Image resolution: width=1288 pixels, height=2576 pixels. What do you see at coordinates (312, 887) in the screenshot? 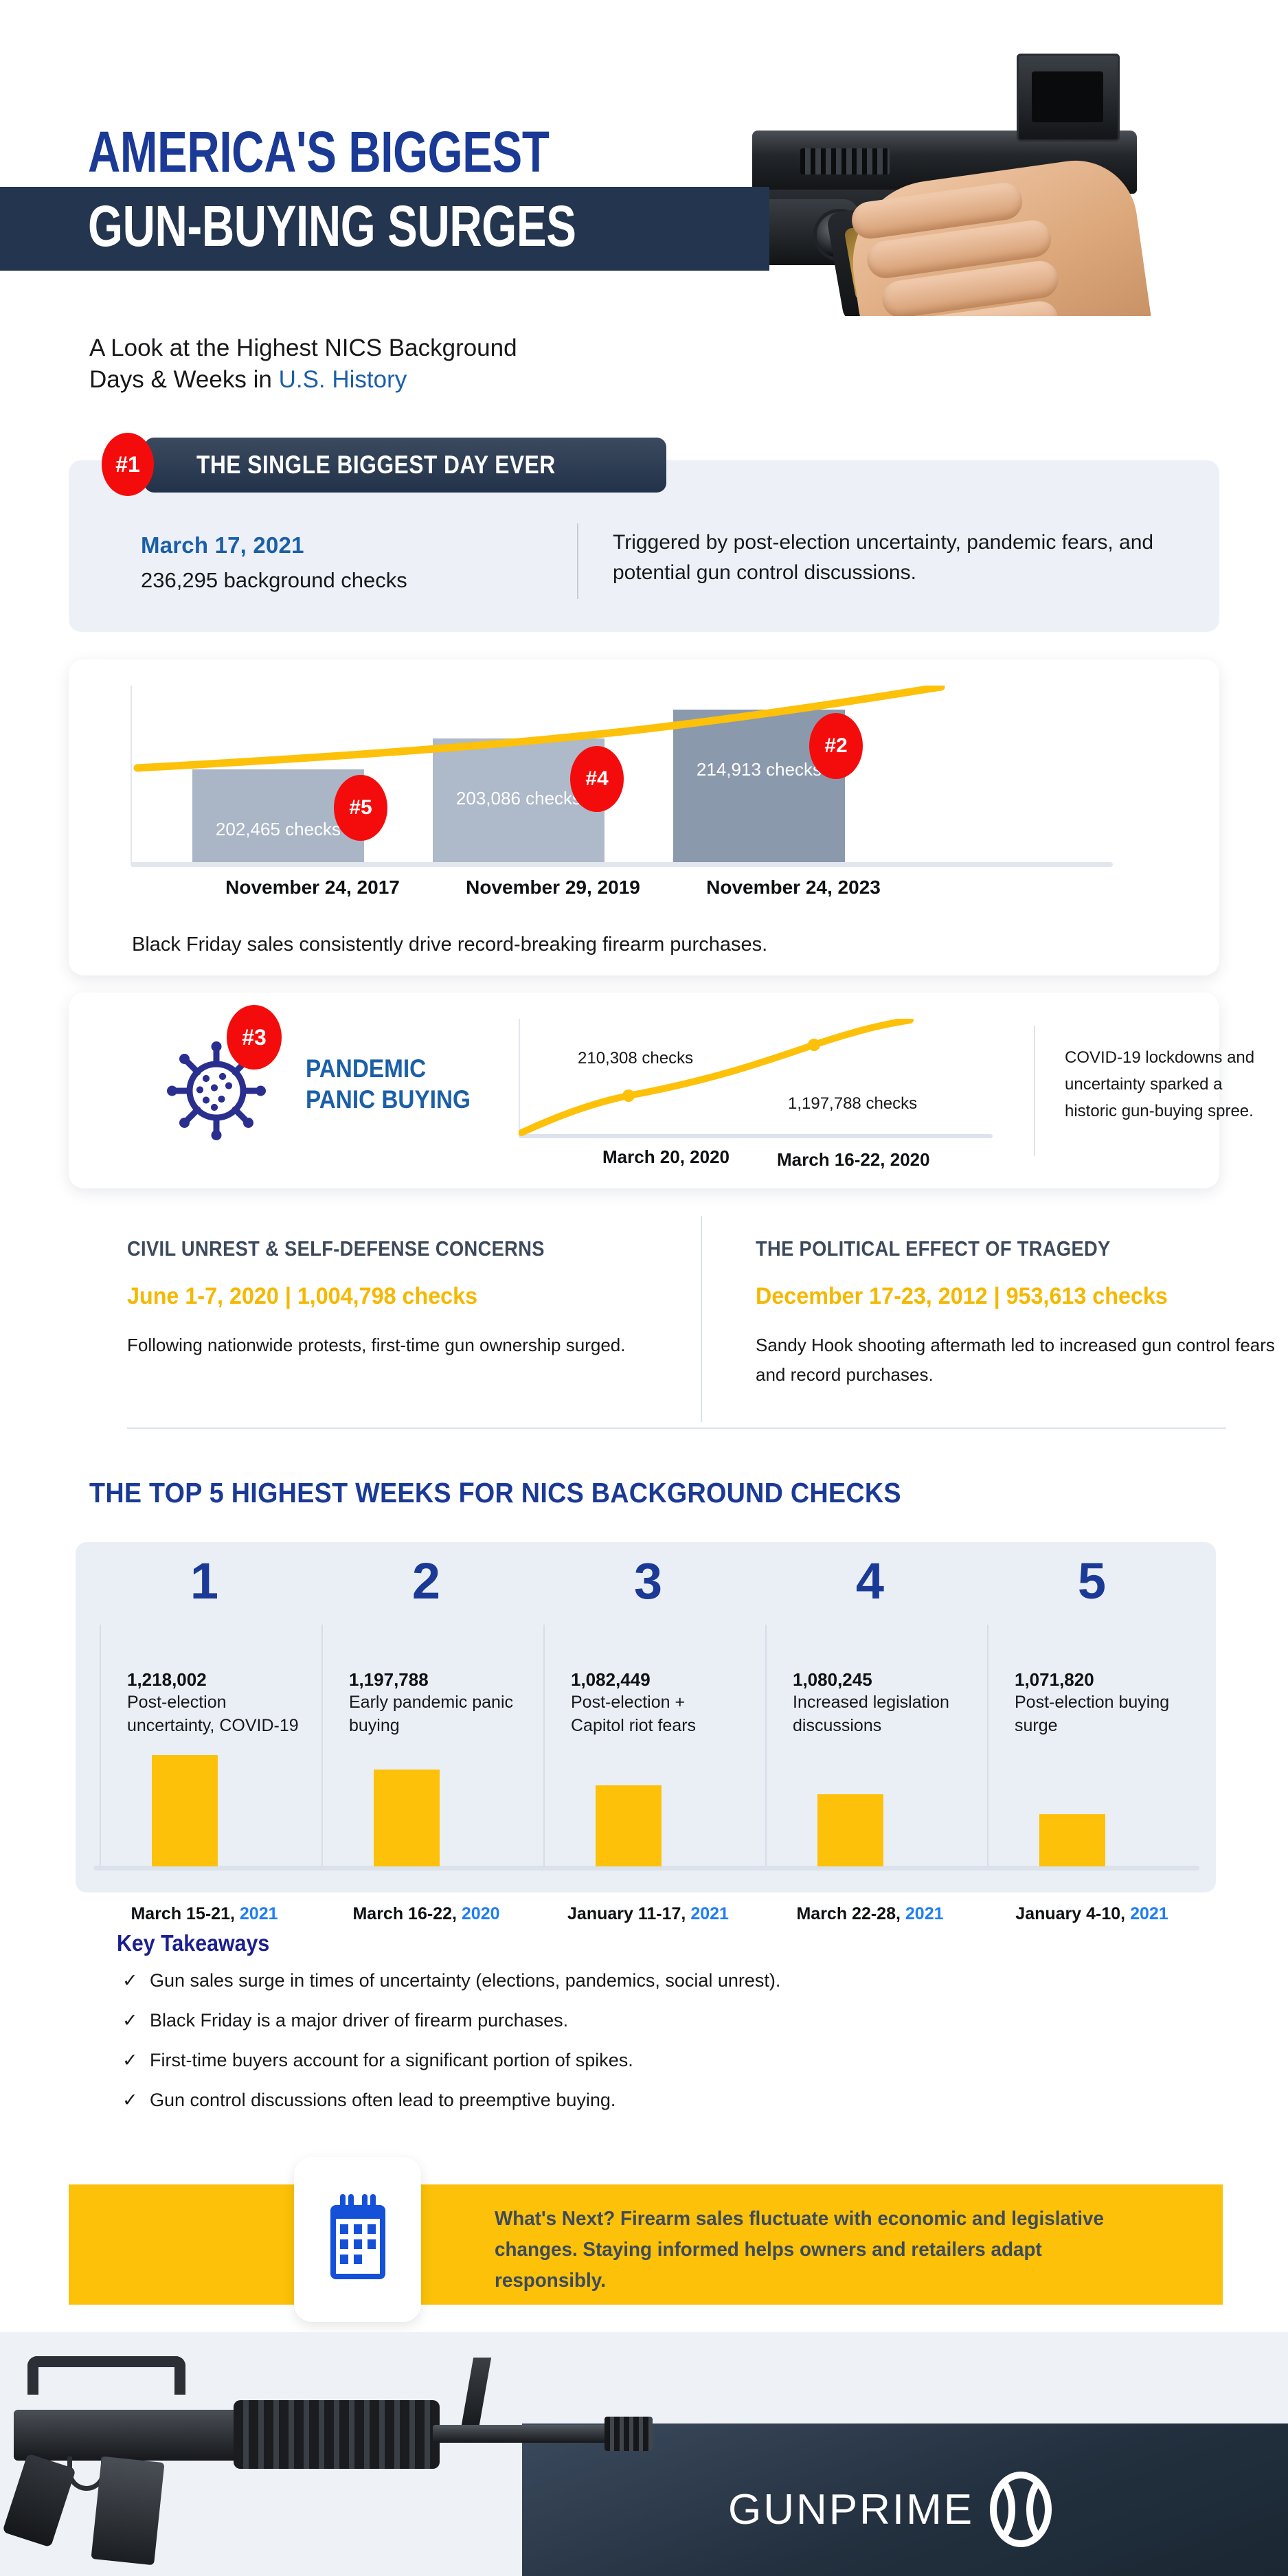
I see `x-label-2017: November 24, 2017` at bounding box center [312, 887].